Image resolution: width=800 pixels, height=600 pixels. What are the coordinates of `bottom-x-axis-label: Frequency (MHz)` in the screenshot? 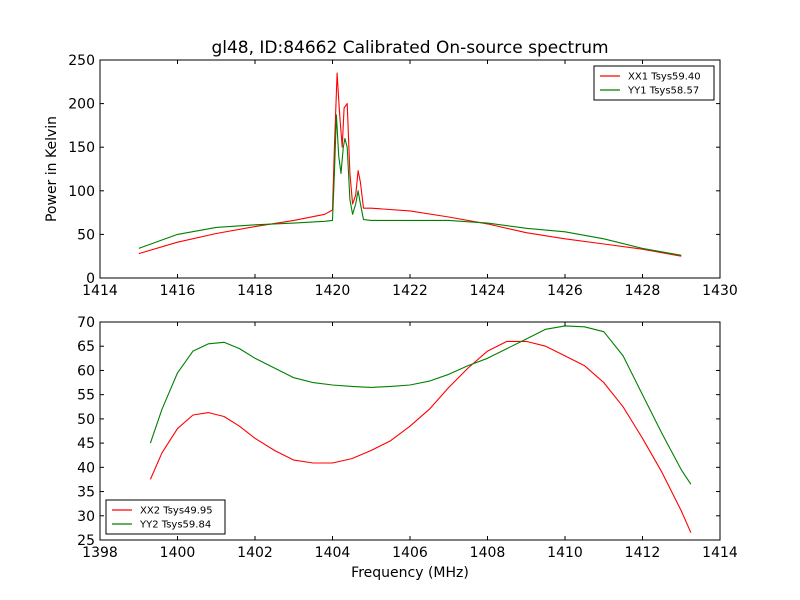 It's located at (410, 573).